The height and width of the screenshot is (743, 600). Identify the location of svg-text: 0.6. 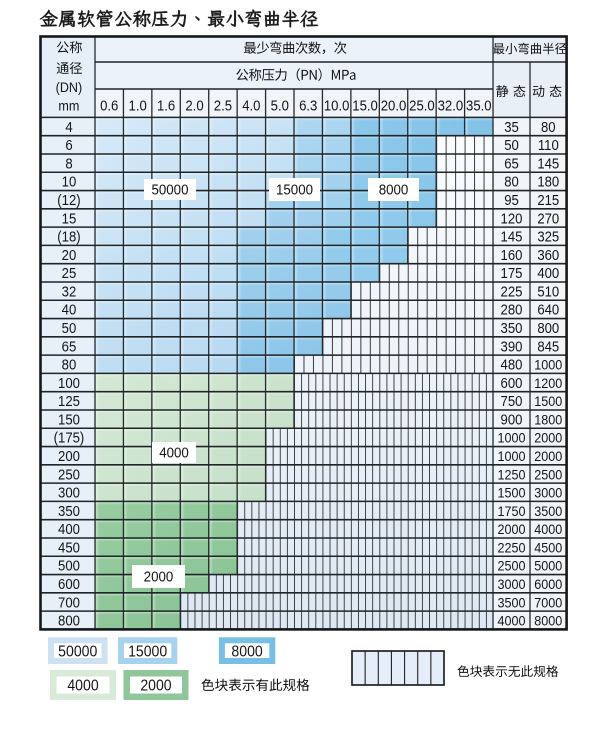
(109, 105).